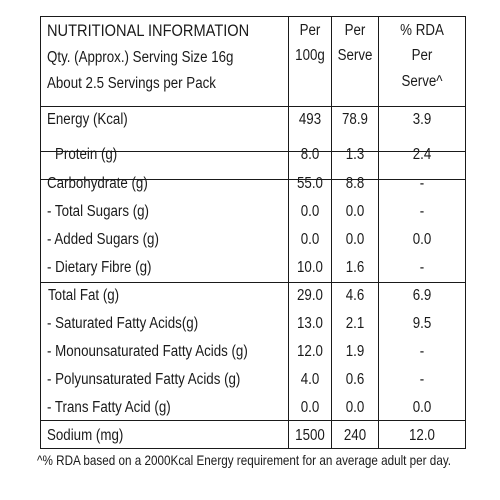  Describe the element at coordinates (355, 267) in the screenshot. I see `value-serve: 1.6` at that location.